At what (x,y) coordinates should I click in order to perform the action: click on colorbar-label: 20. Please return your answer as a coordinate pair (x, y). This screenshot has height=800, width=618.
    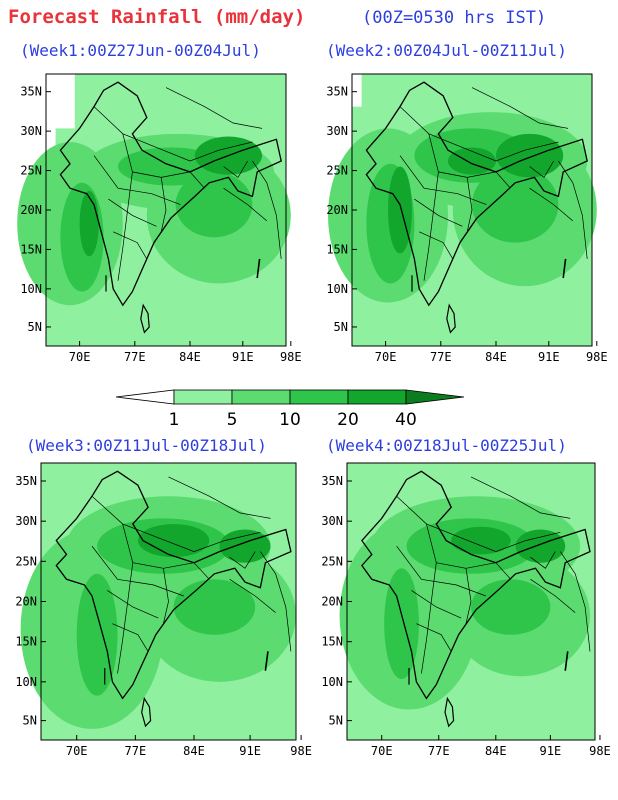
    Looking at the image, I should click on (348, 420).